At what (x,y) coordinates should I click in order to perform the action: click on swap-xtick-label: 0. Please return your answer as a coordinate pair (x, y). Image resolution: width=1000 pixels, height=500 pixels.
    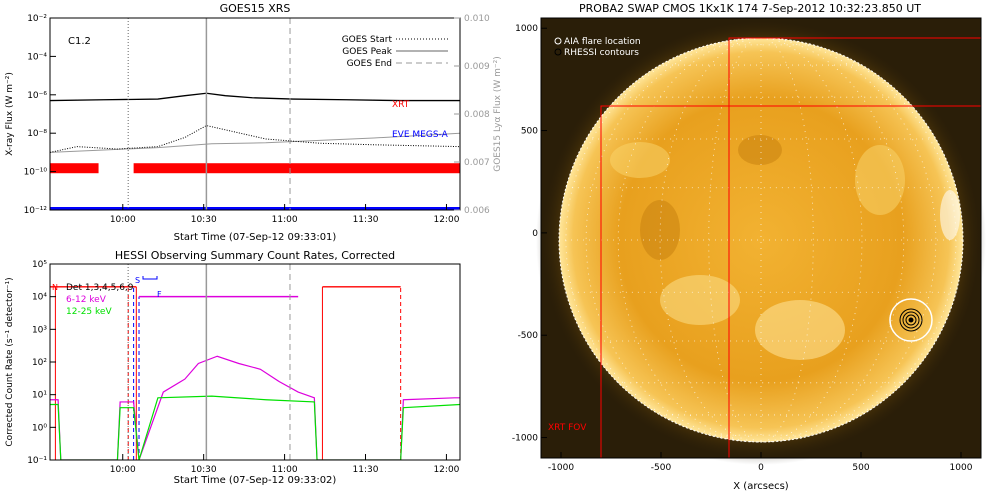
    Looking at the image, I should click on (761, 468).